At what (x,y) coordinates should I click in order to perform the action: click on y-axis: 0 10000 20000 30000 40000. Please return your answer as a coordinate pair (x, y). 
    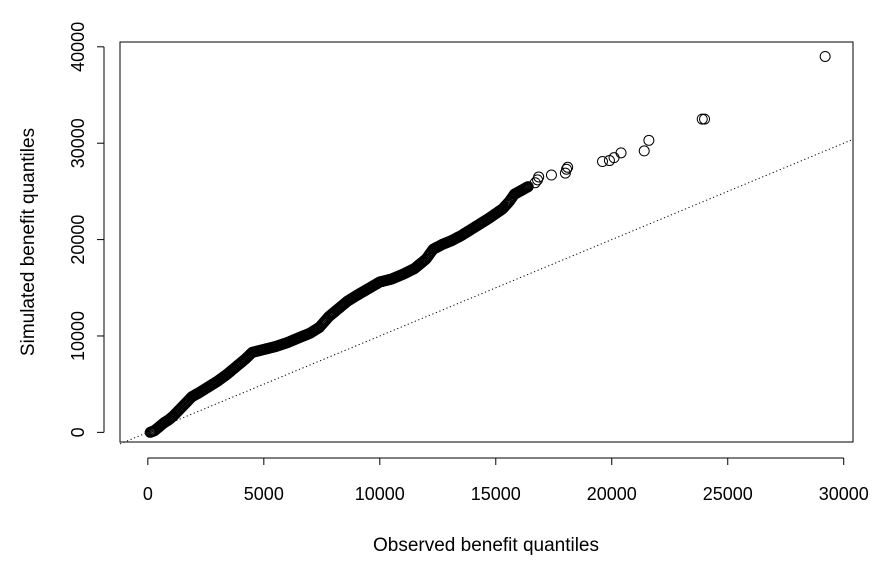
    Looking at the image, I should click on (86, 229).